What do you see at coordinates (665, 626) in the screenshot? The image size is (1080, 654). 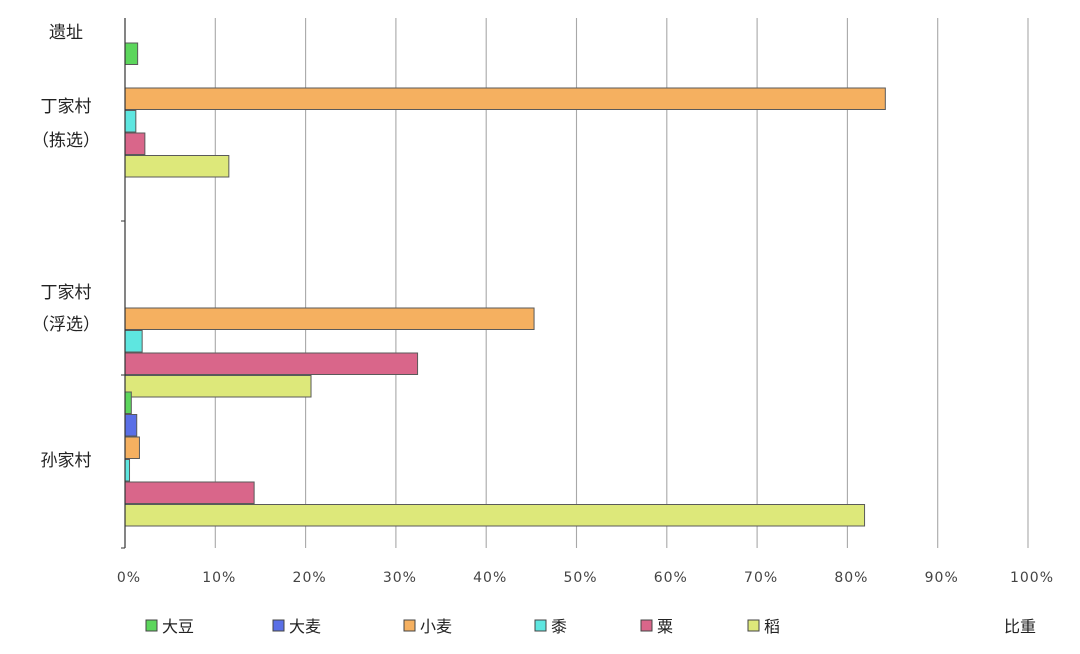 I see `legend-label: 粟` at bounding box center [665, 626].